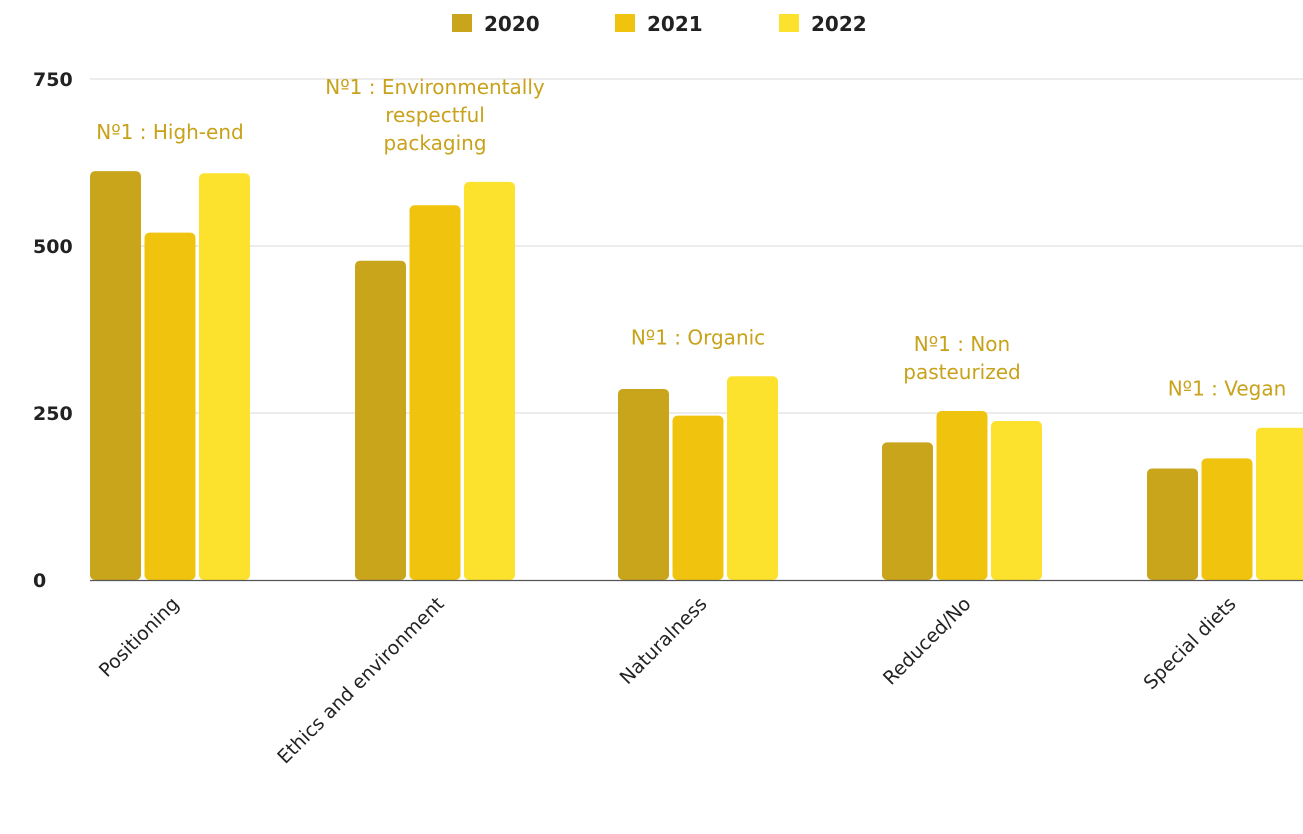 The height and width of the screenshot is (834, 1303). Describe the element at coordinates (675, 24) in the screenshot. I see `legend-label-2021: 2021` at that location.